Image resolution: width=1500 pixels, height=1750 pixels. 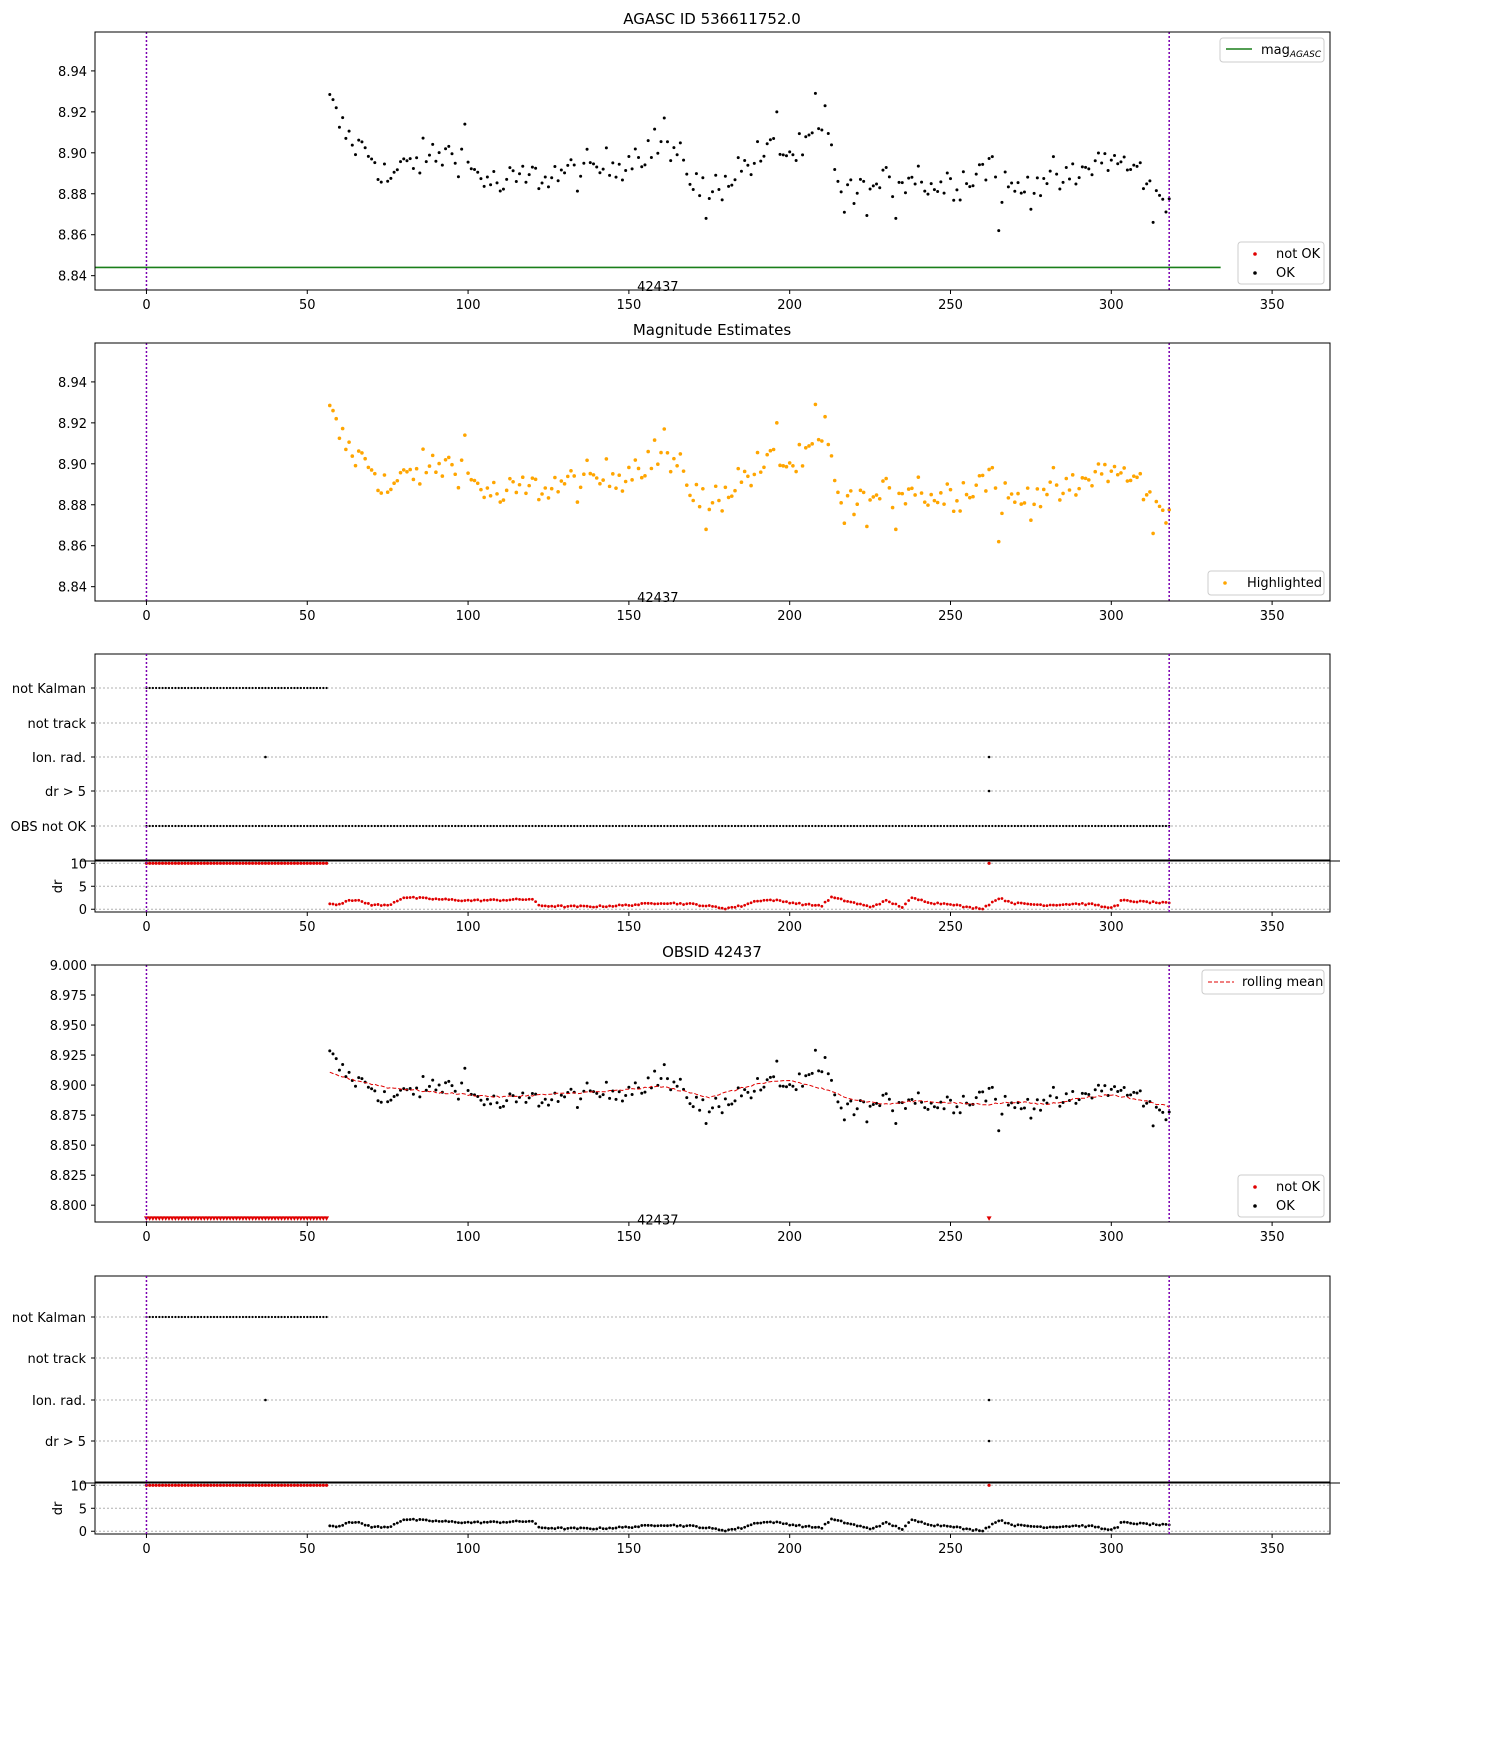 What do you see at coordinates (628, 1237) in the screenshot?
I see `x-tick-label: 150` at bounding box center [628, 1237].